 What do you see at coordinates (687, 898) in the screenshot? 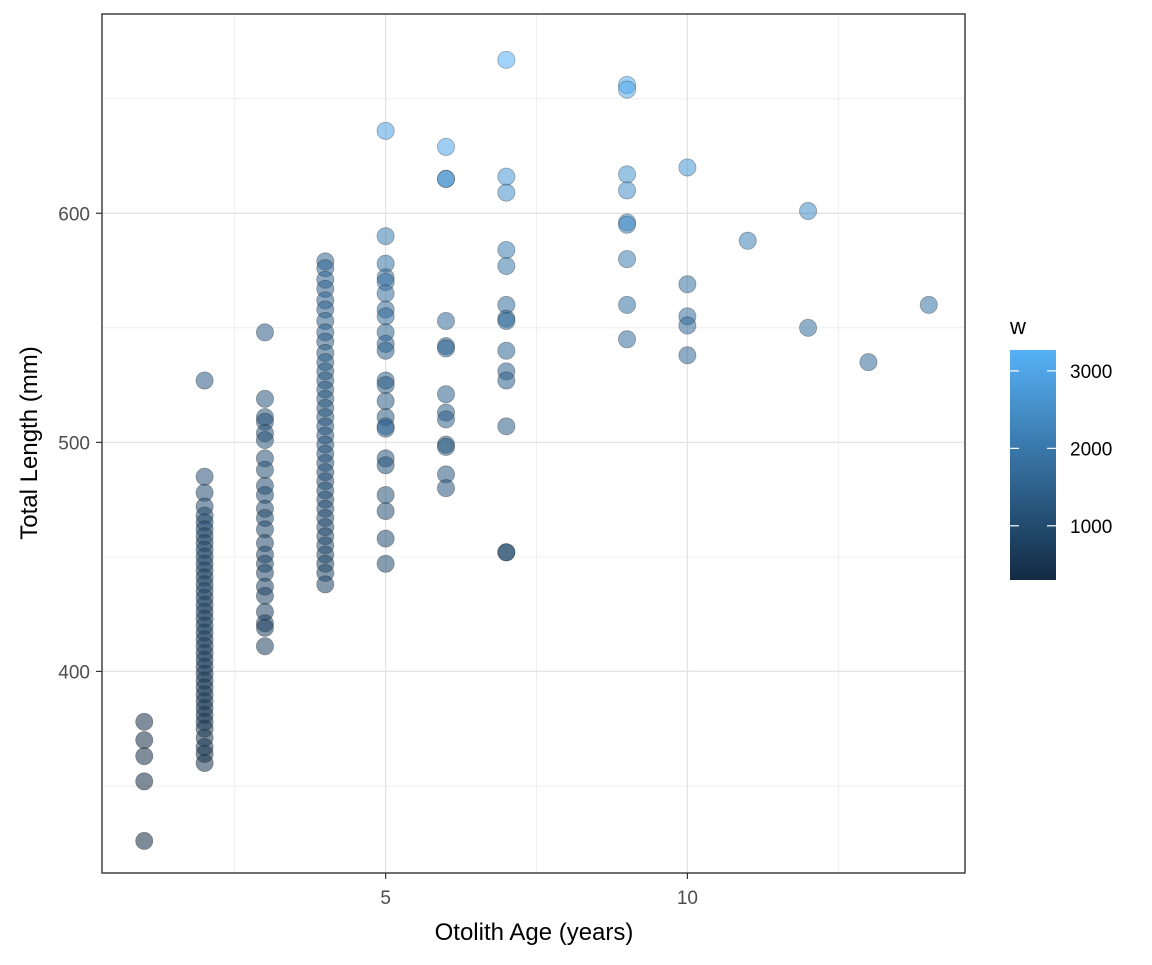
I see `x-tick-label: 10` at bounding box center [687, 898].